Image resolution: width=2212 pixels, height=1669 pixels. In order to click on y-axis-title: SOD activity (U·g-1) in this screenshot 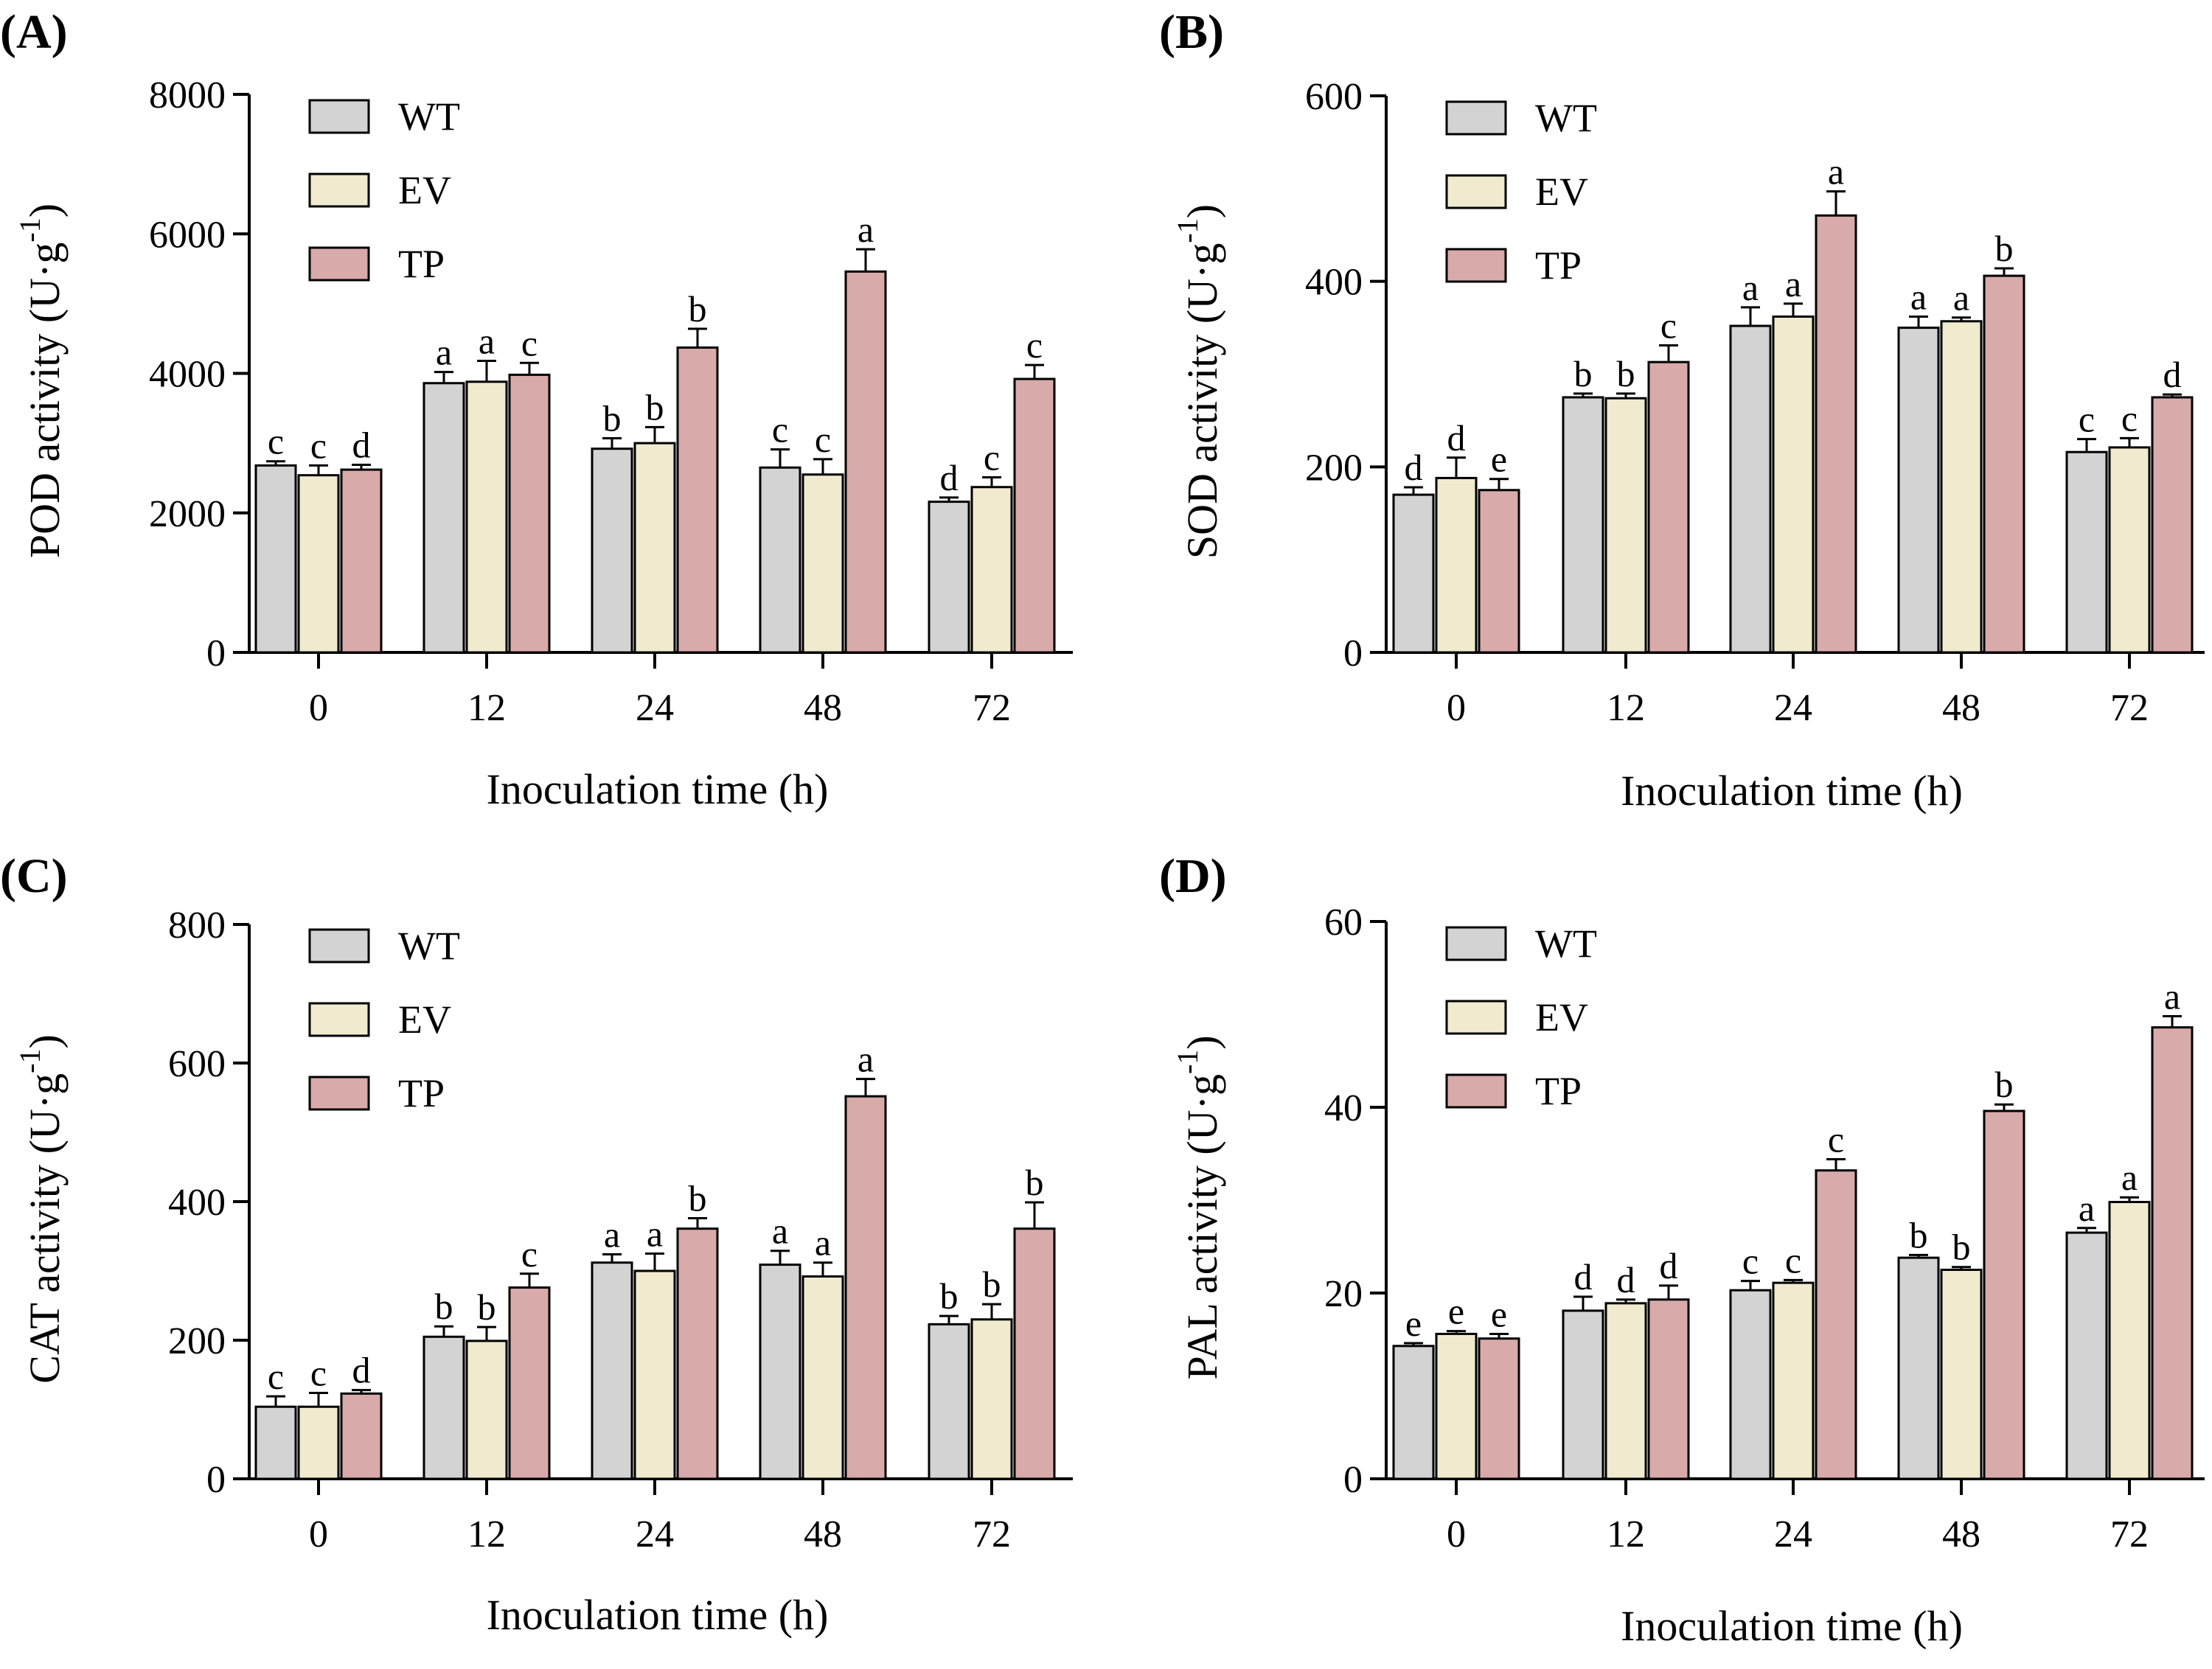, I will do `click(1198, 381)`.